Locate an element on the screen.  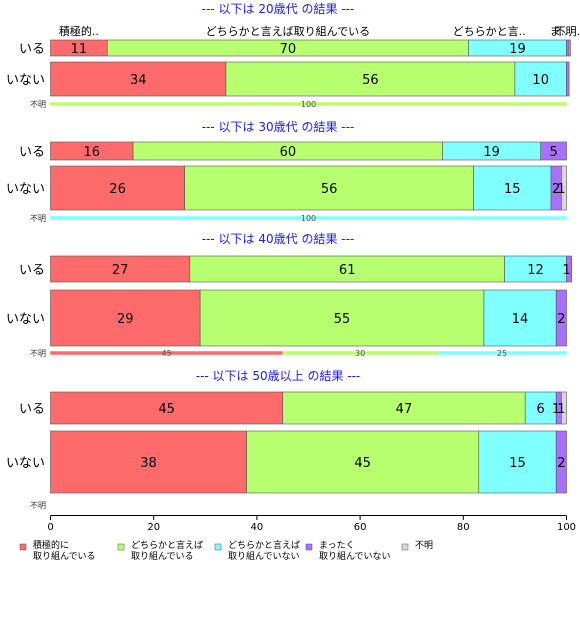
x-tick-label: 20 is located at coordinates (153, 527).